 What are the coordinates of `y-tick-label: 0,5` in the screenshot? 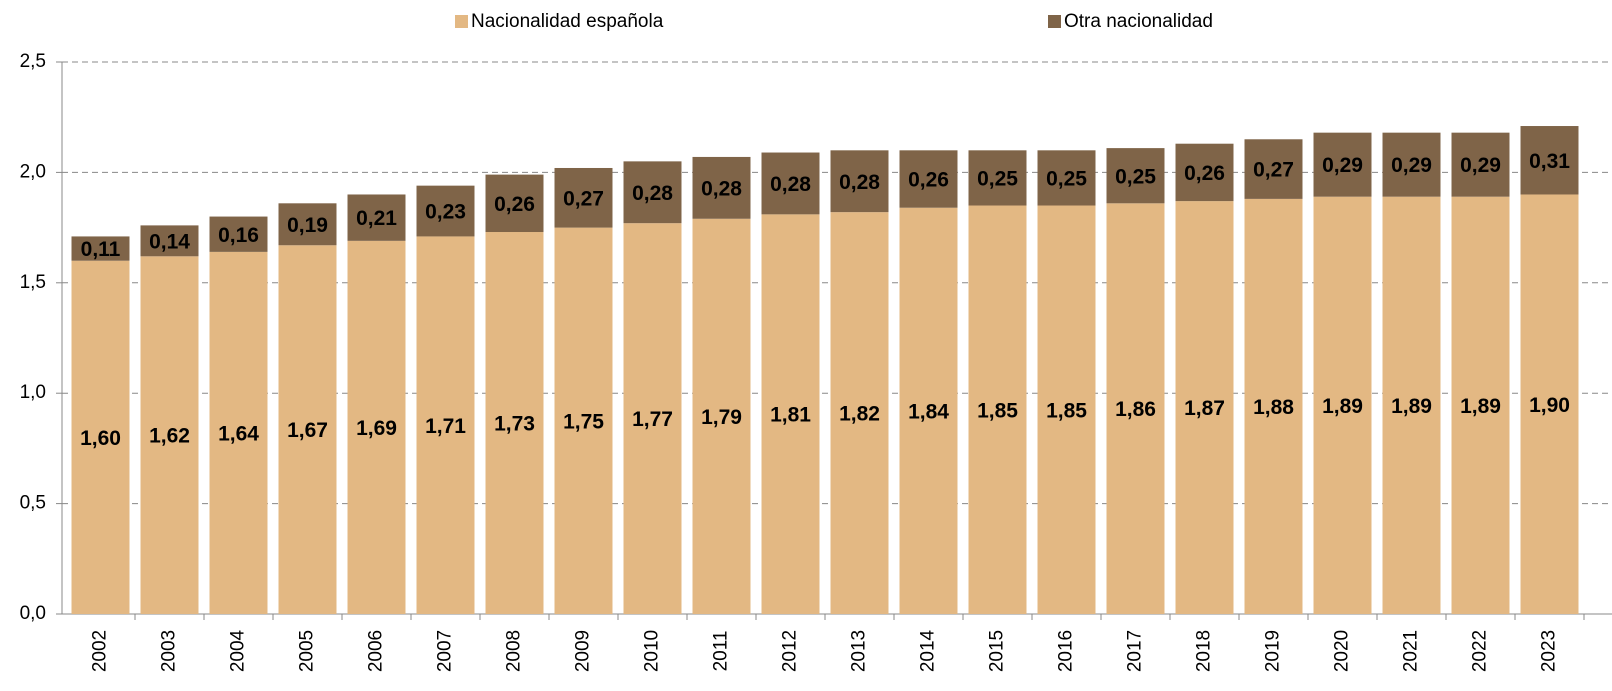 It's located at (33, 503).